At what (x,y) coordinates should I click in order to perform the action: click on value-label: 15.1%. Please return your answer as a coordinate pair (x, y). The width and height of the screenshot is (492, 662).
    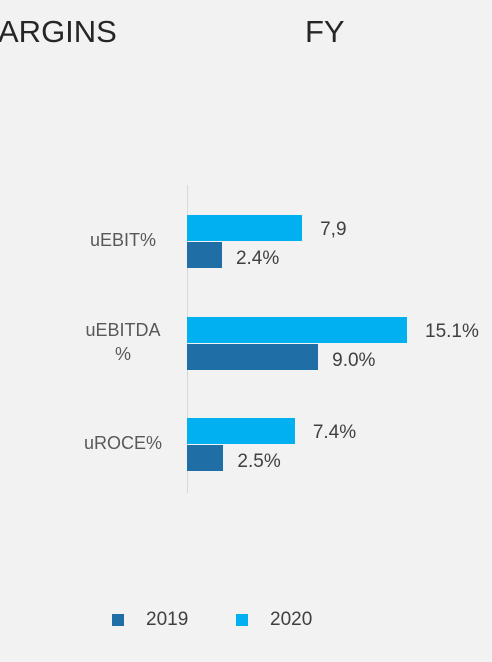
    Looking at the image, I should click on (452, 331).